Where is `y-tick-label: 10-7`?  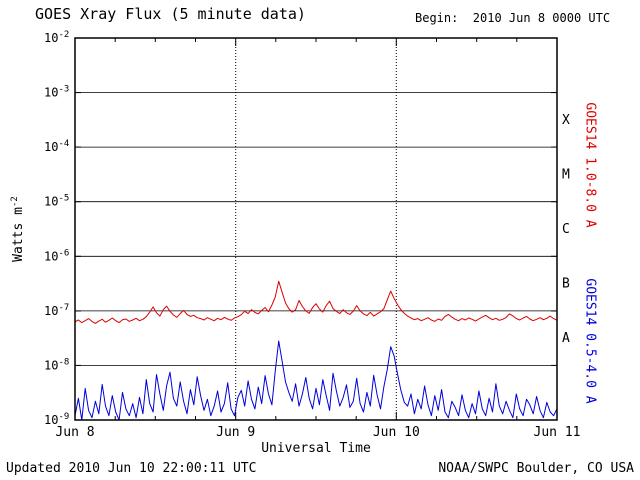 y-tick-label: 10-7 is located at coordinates (56, 310).